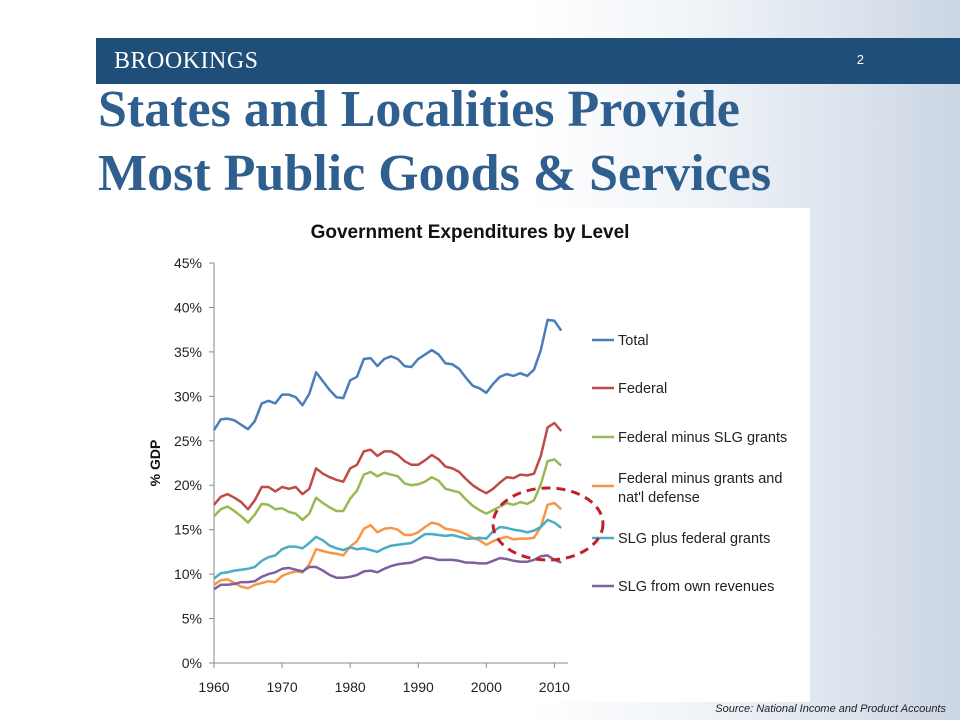 This screenshot has height=720, width=960. Describe the element at coordinates (696, 587) in the screenshot. I see `legend-label: SLG from own revenues` at that location.